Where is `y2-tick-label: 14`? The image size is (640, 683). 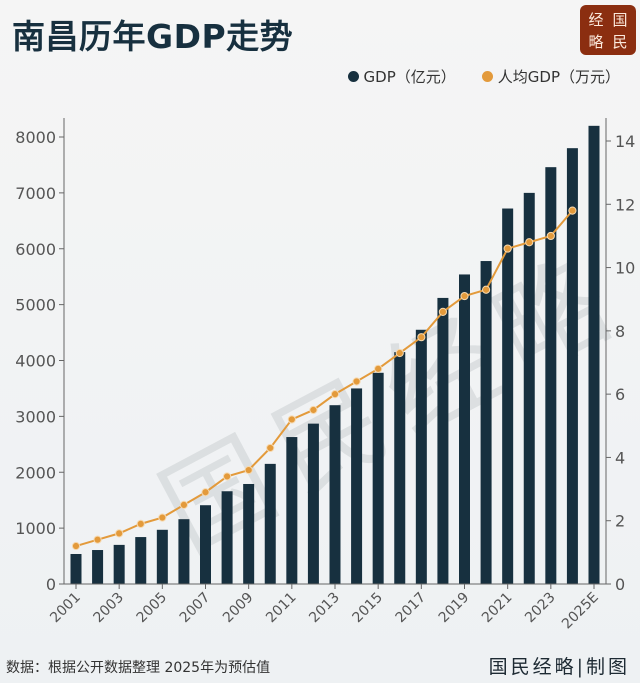
y2-tick-label: 14 is located at coordinates (625, 141).